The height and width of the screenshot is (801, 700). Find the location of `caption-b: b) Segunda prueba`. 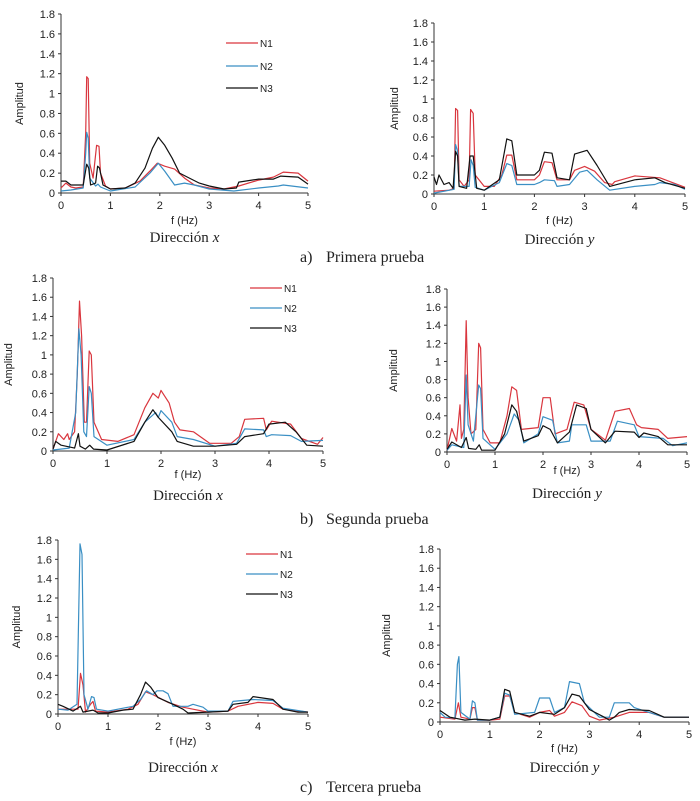

caption-b: b) Segunda prueba is located at coordinates (364, 519).